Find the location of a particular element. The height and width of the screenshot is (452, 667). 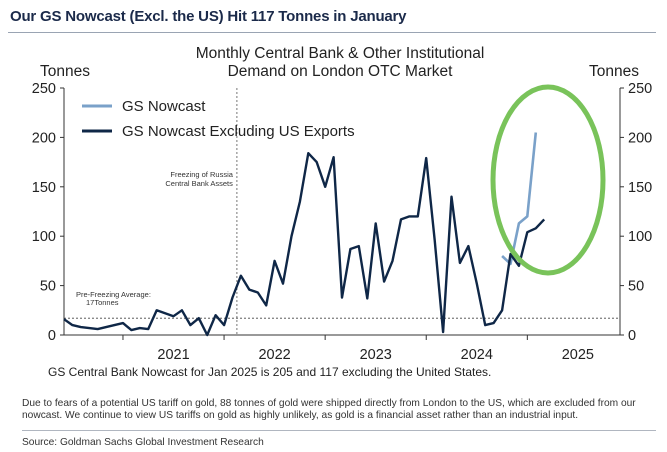

y-tick-label-right: 0 is located at coordinates (632, 336).